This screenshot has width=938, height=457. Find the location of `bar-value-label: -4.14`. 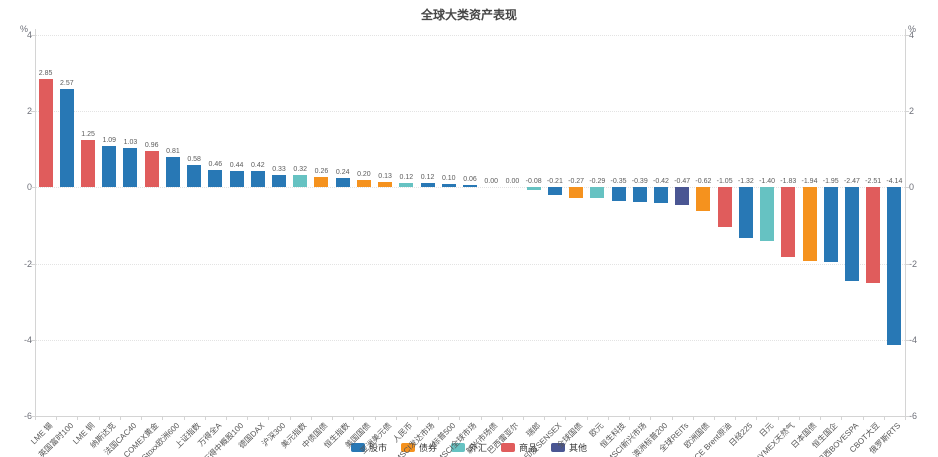

bar-value-label: -4.14 is located at coordinates (894, 182).